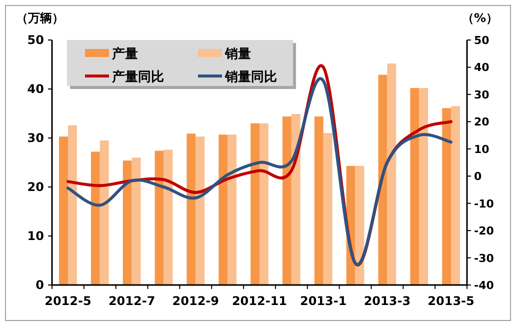  Describe the element at coordinates (480, 18) in the screenshot. I see `y2-axis-title: （%）` at that location.